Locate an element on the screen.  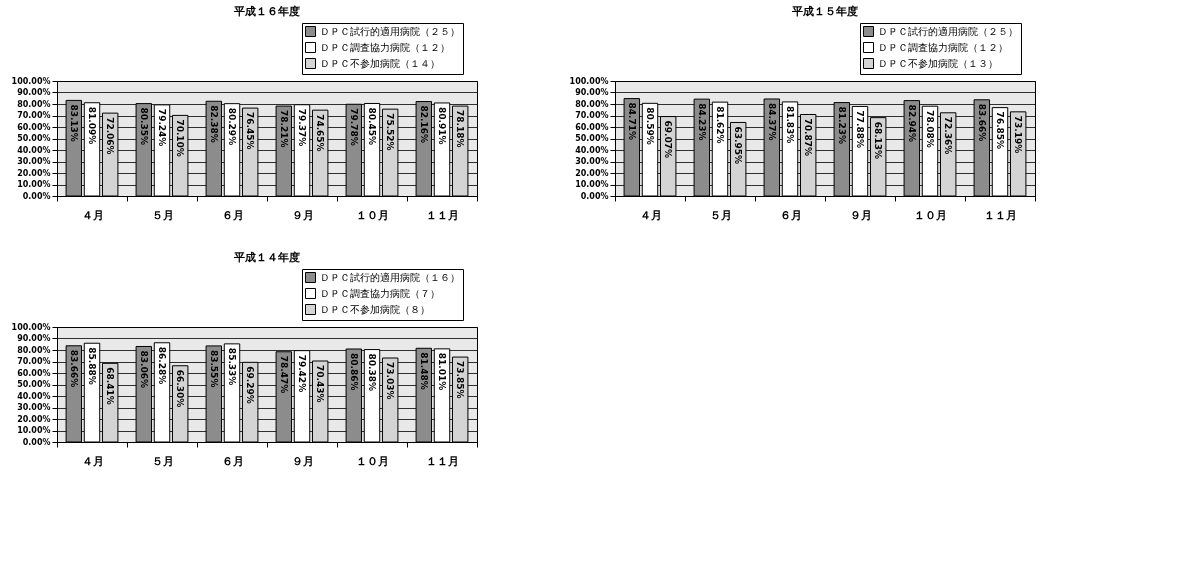
data-label: 72.36% is located at coordinates (948, 135).